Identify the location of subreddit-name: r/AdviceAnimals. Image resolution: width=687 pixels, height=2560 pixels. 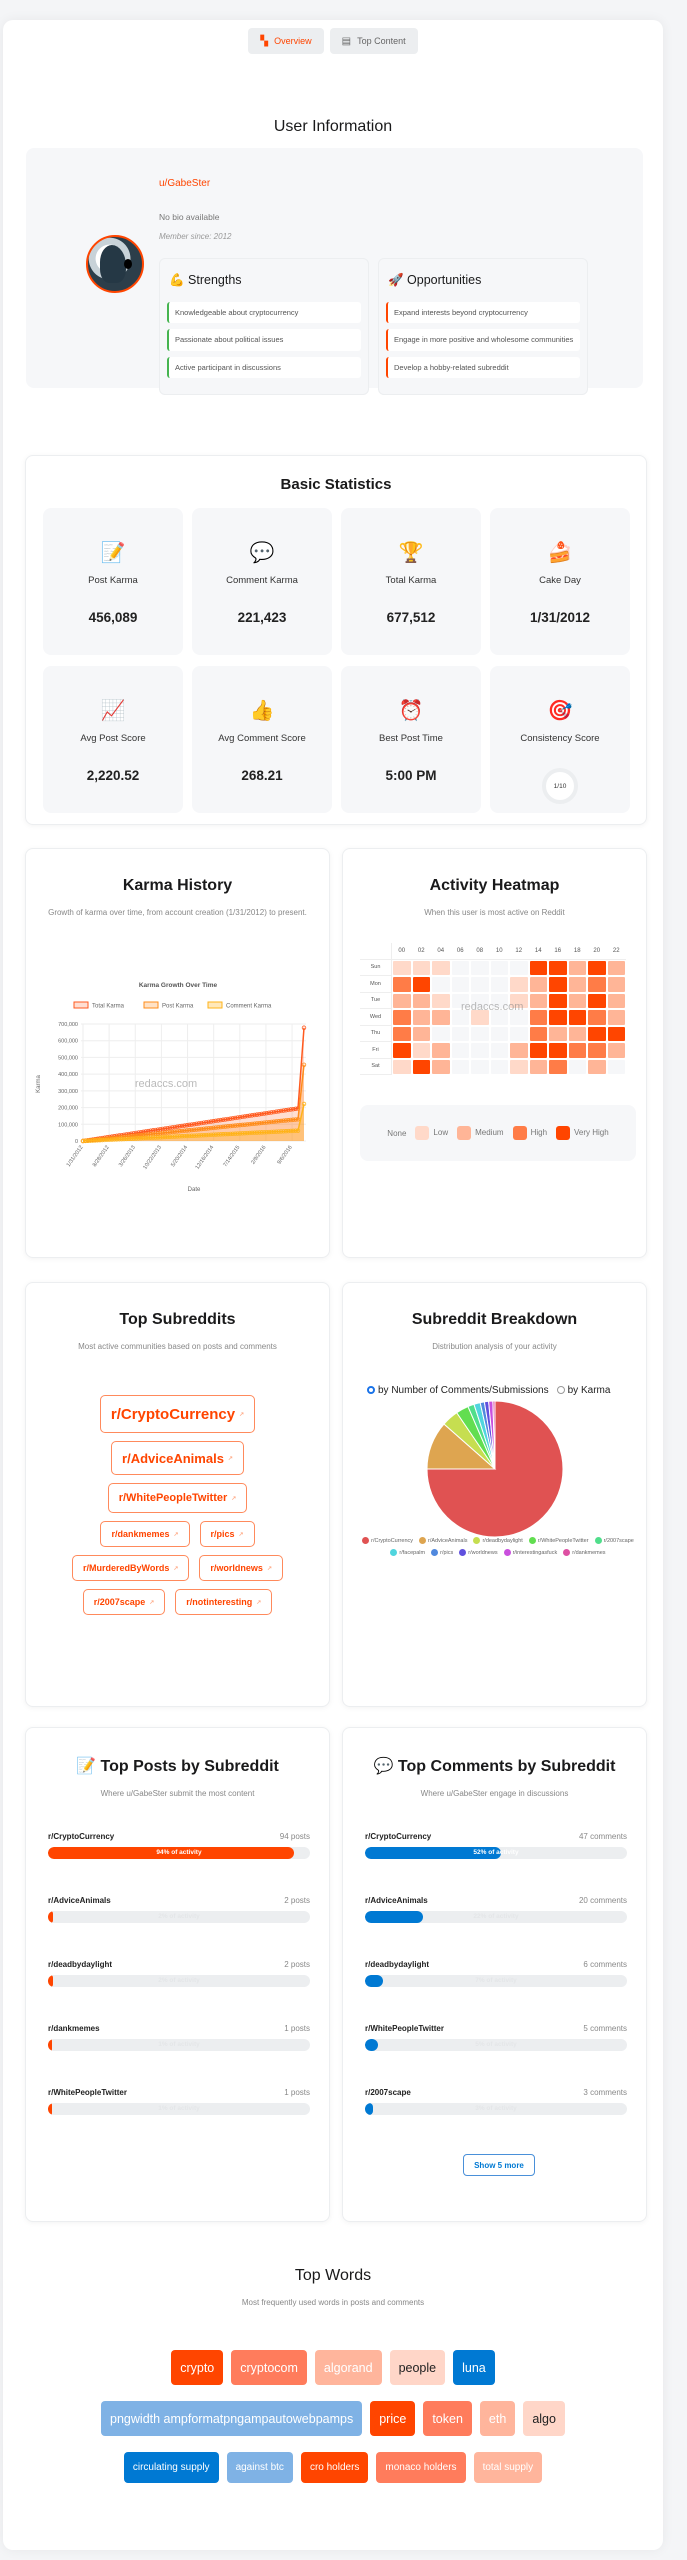
(396, 1900).